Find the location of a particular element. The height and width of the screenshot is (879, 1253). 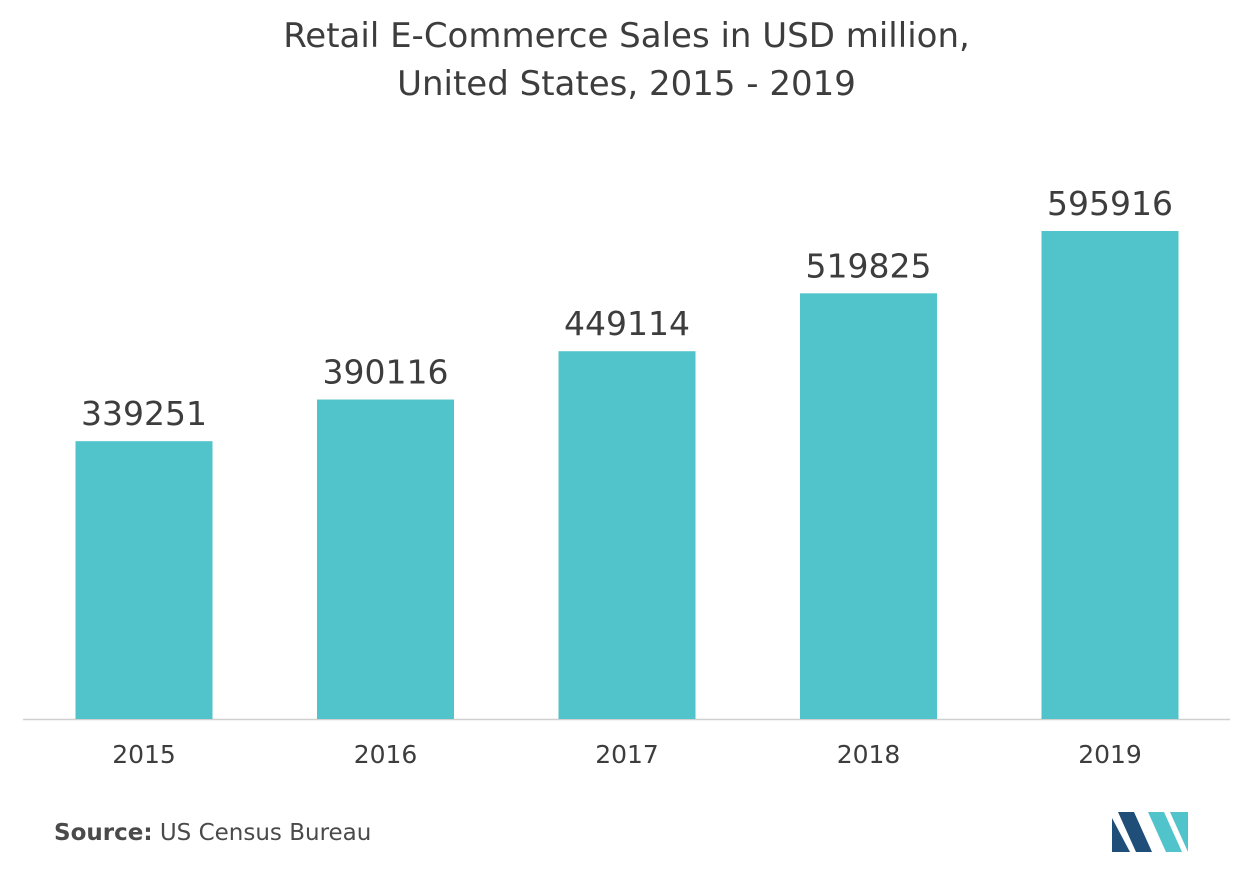

bar-2018 is located at coordinates (868, 506).